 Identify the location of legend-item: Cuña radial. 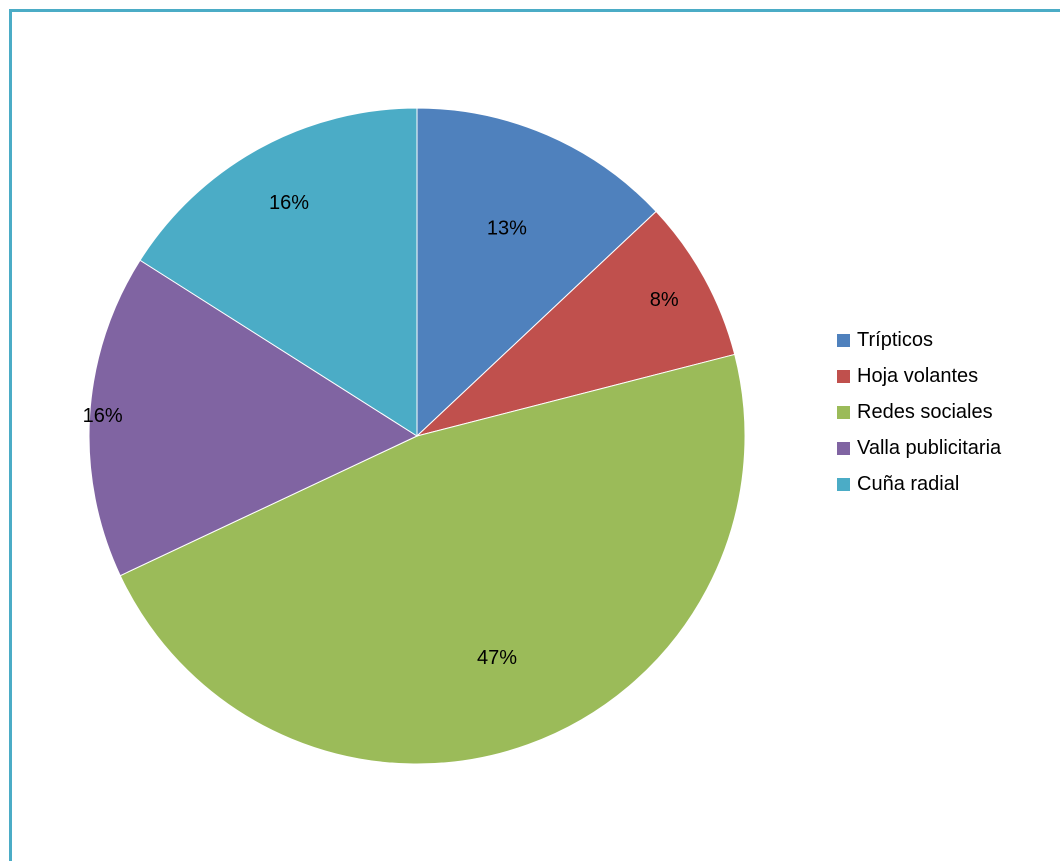
(944, 484).